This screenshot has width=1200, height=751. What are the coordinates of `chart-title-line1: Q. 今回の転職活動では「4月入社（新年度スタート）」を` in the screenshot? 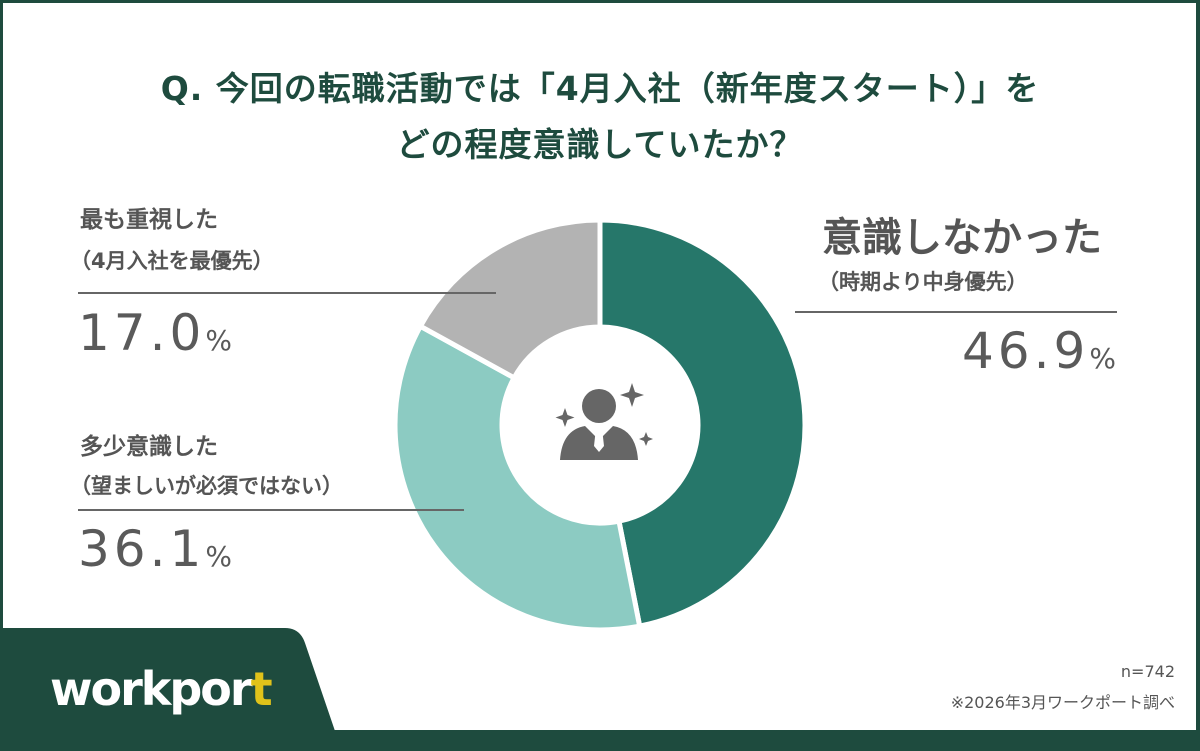 It's located at (600, 88).